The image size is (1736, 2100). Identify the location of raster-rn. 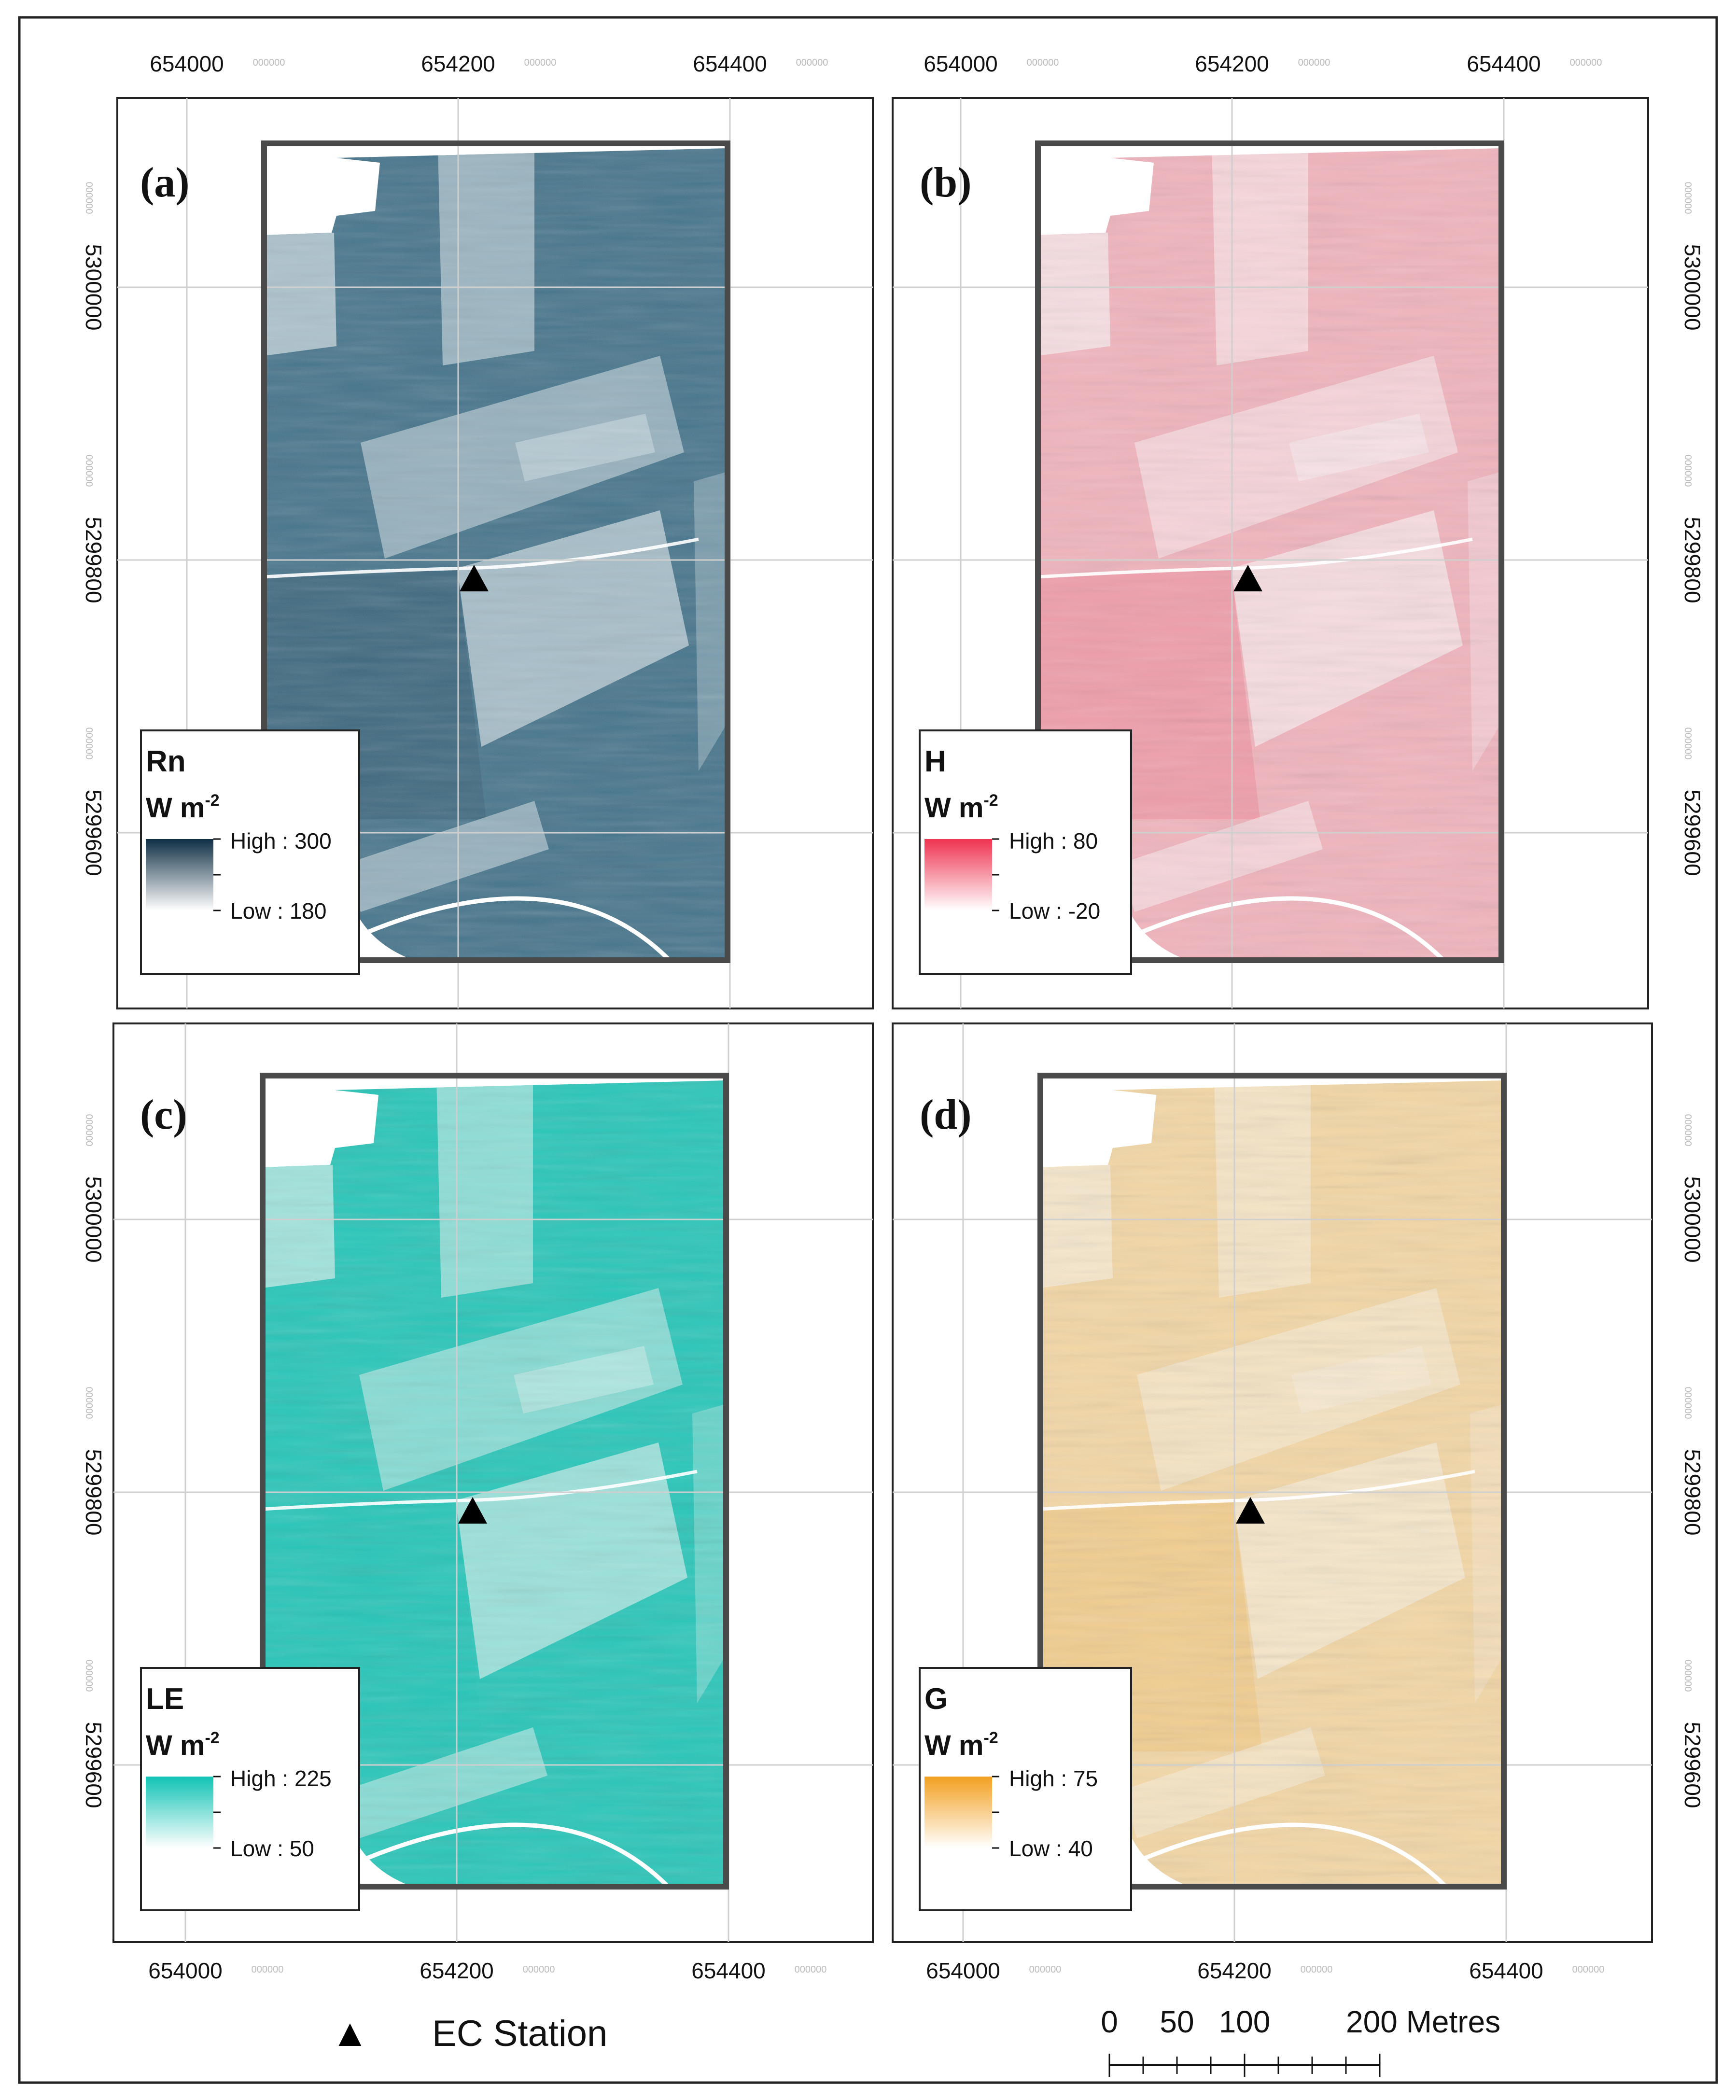
(496, 554).